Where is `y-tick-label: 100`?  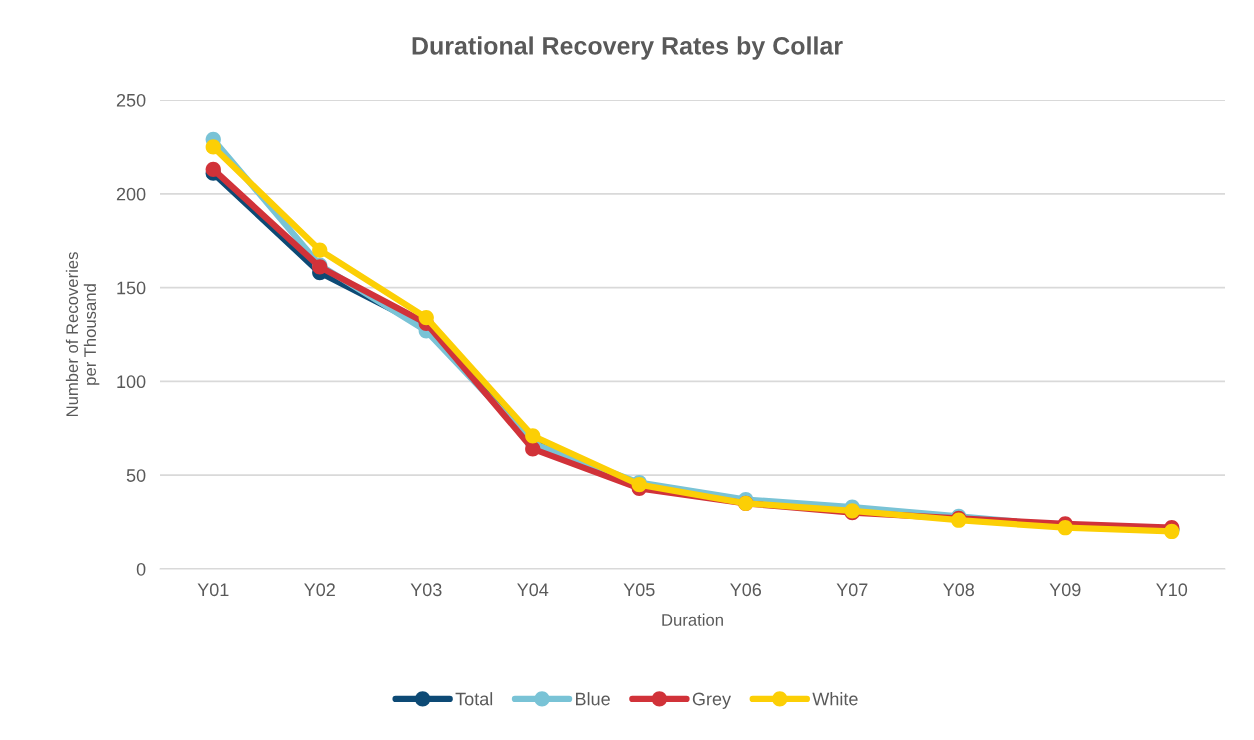 y-tick-label: 100 is located at coordinates (131, 382).